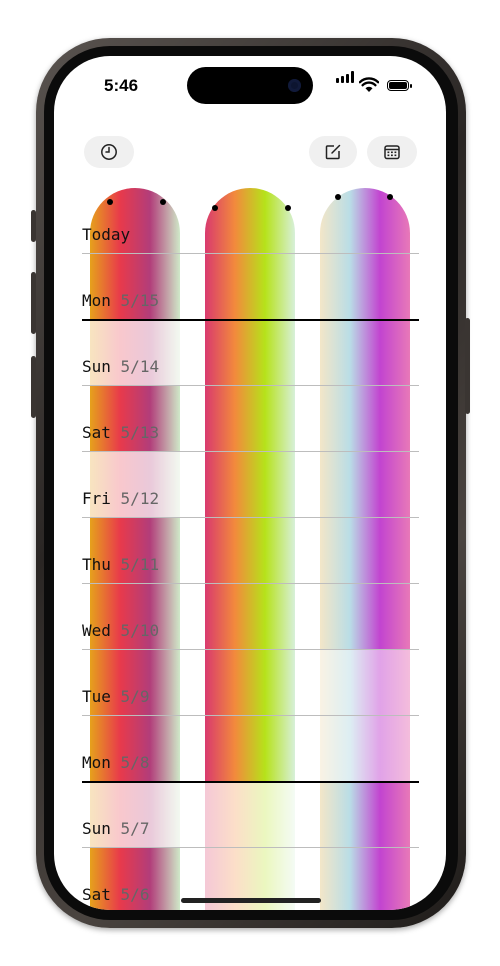 The height and width of the screenshot is (966, 500). Describe the element at coordinates (96, 630) in the screenshot. I see `day-name: Wed` at that location.